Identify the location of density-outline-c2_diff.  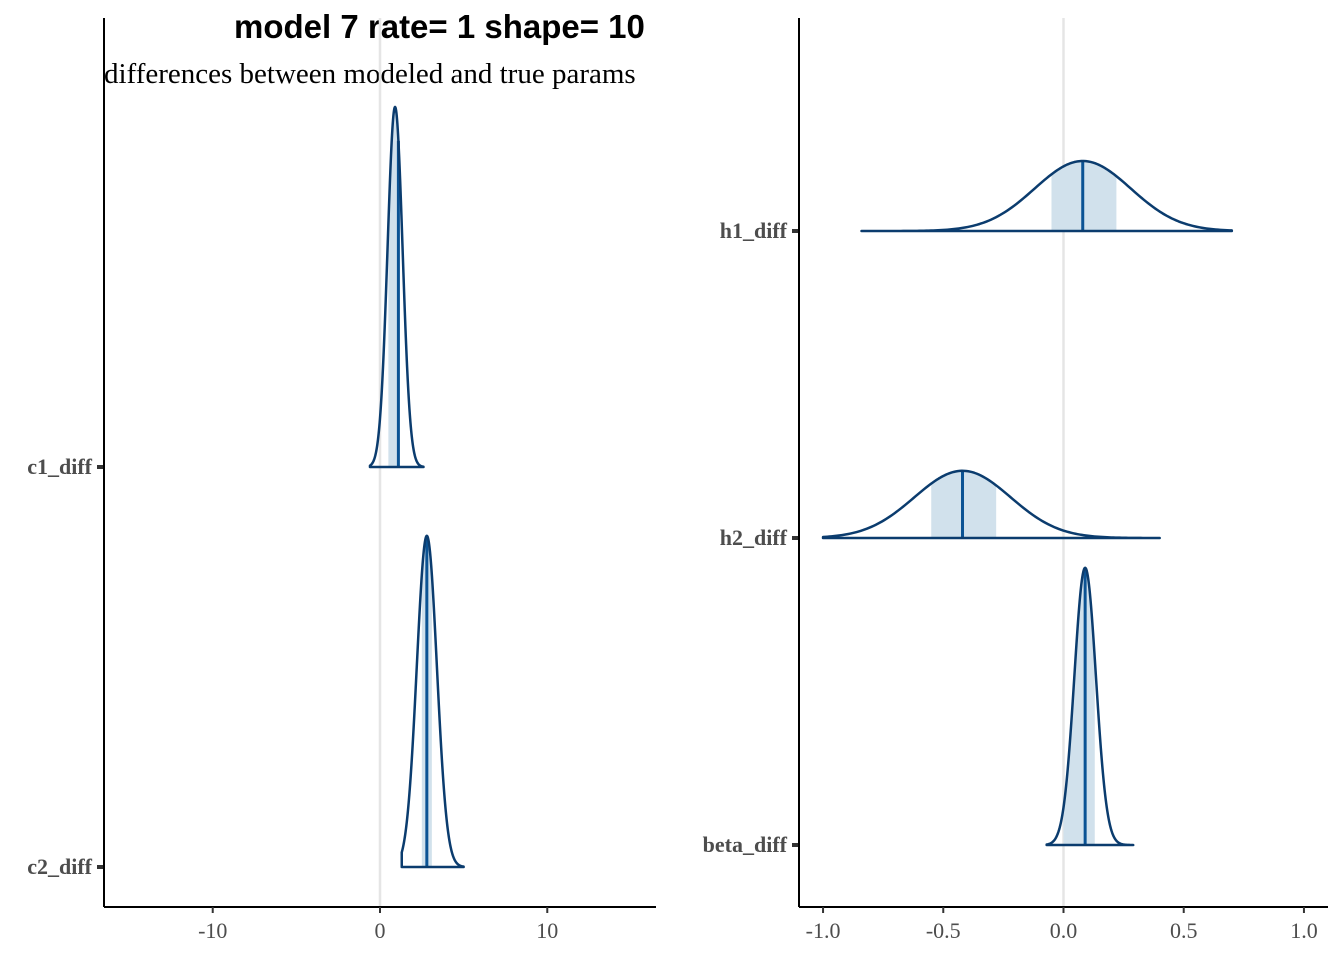
(432, 701).